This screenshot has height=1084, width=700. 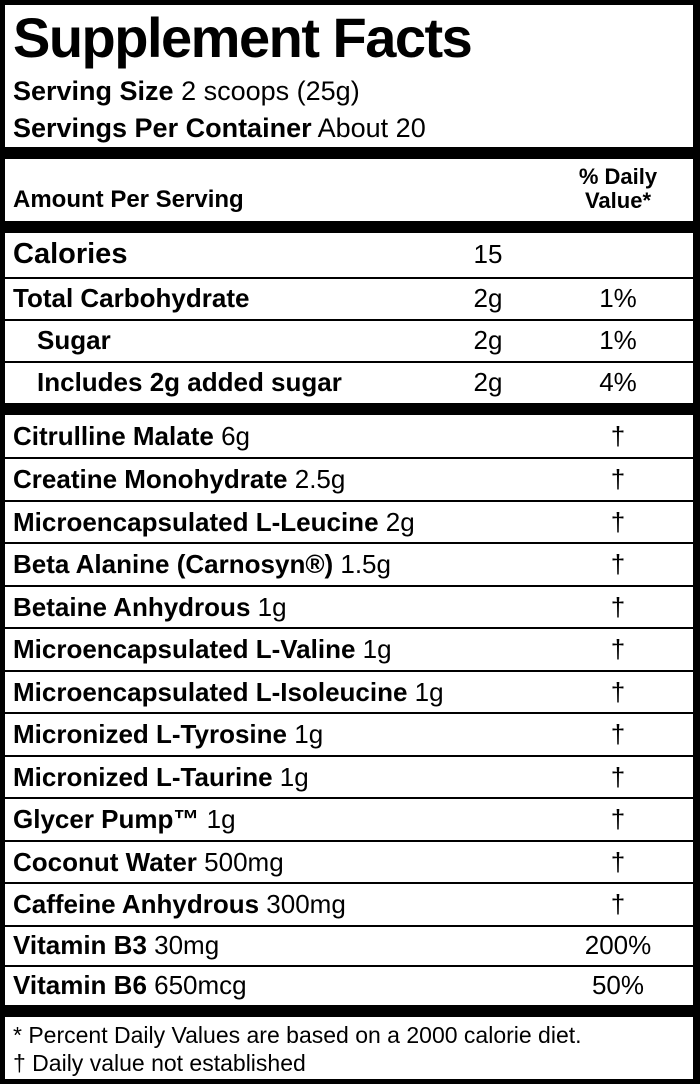 I want to click on daily-value-header: % Daily Value*, so click(x=618, y=188).